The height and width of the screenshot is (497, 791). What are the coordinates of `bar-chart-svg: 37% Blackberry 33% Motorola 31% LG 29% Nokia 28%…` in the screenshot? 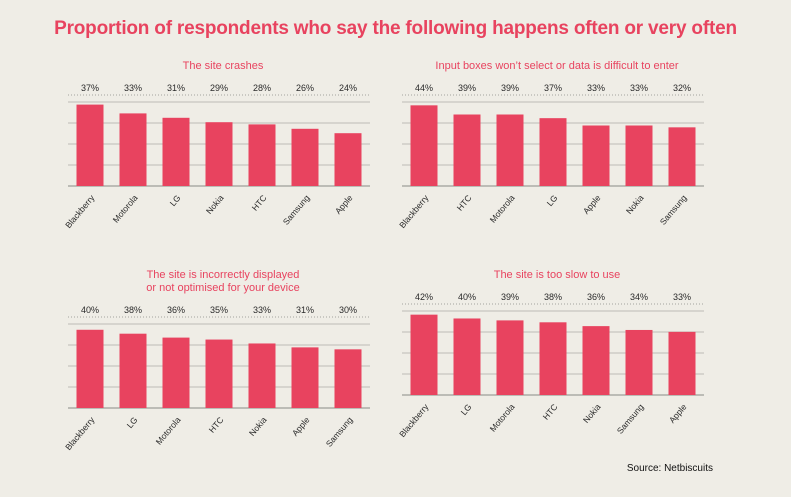 It's located at (216, 156).